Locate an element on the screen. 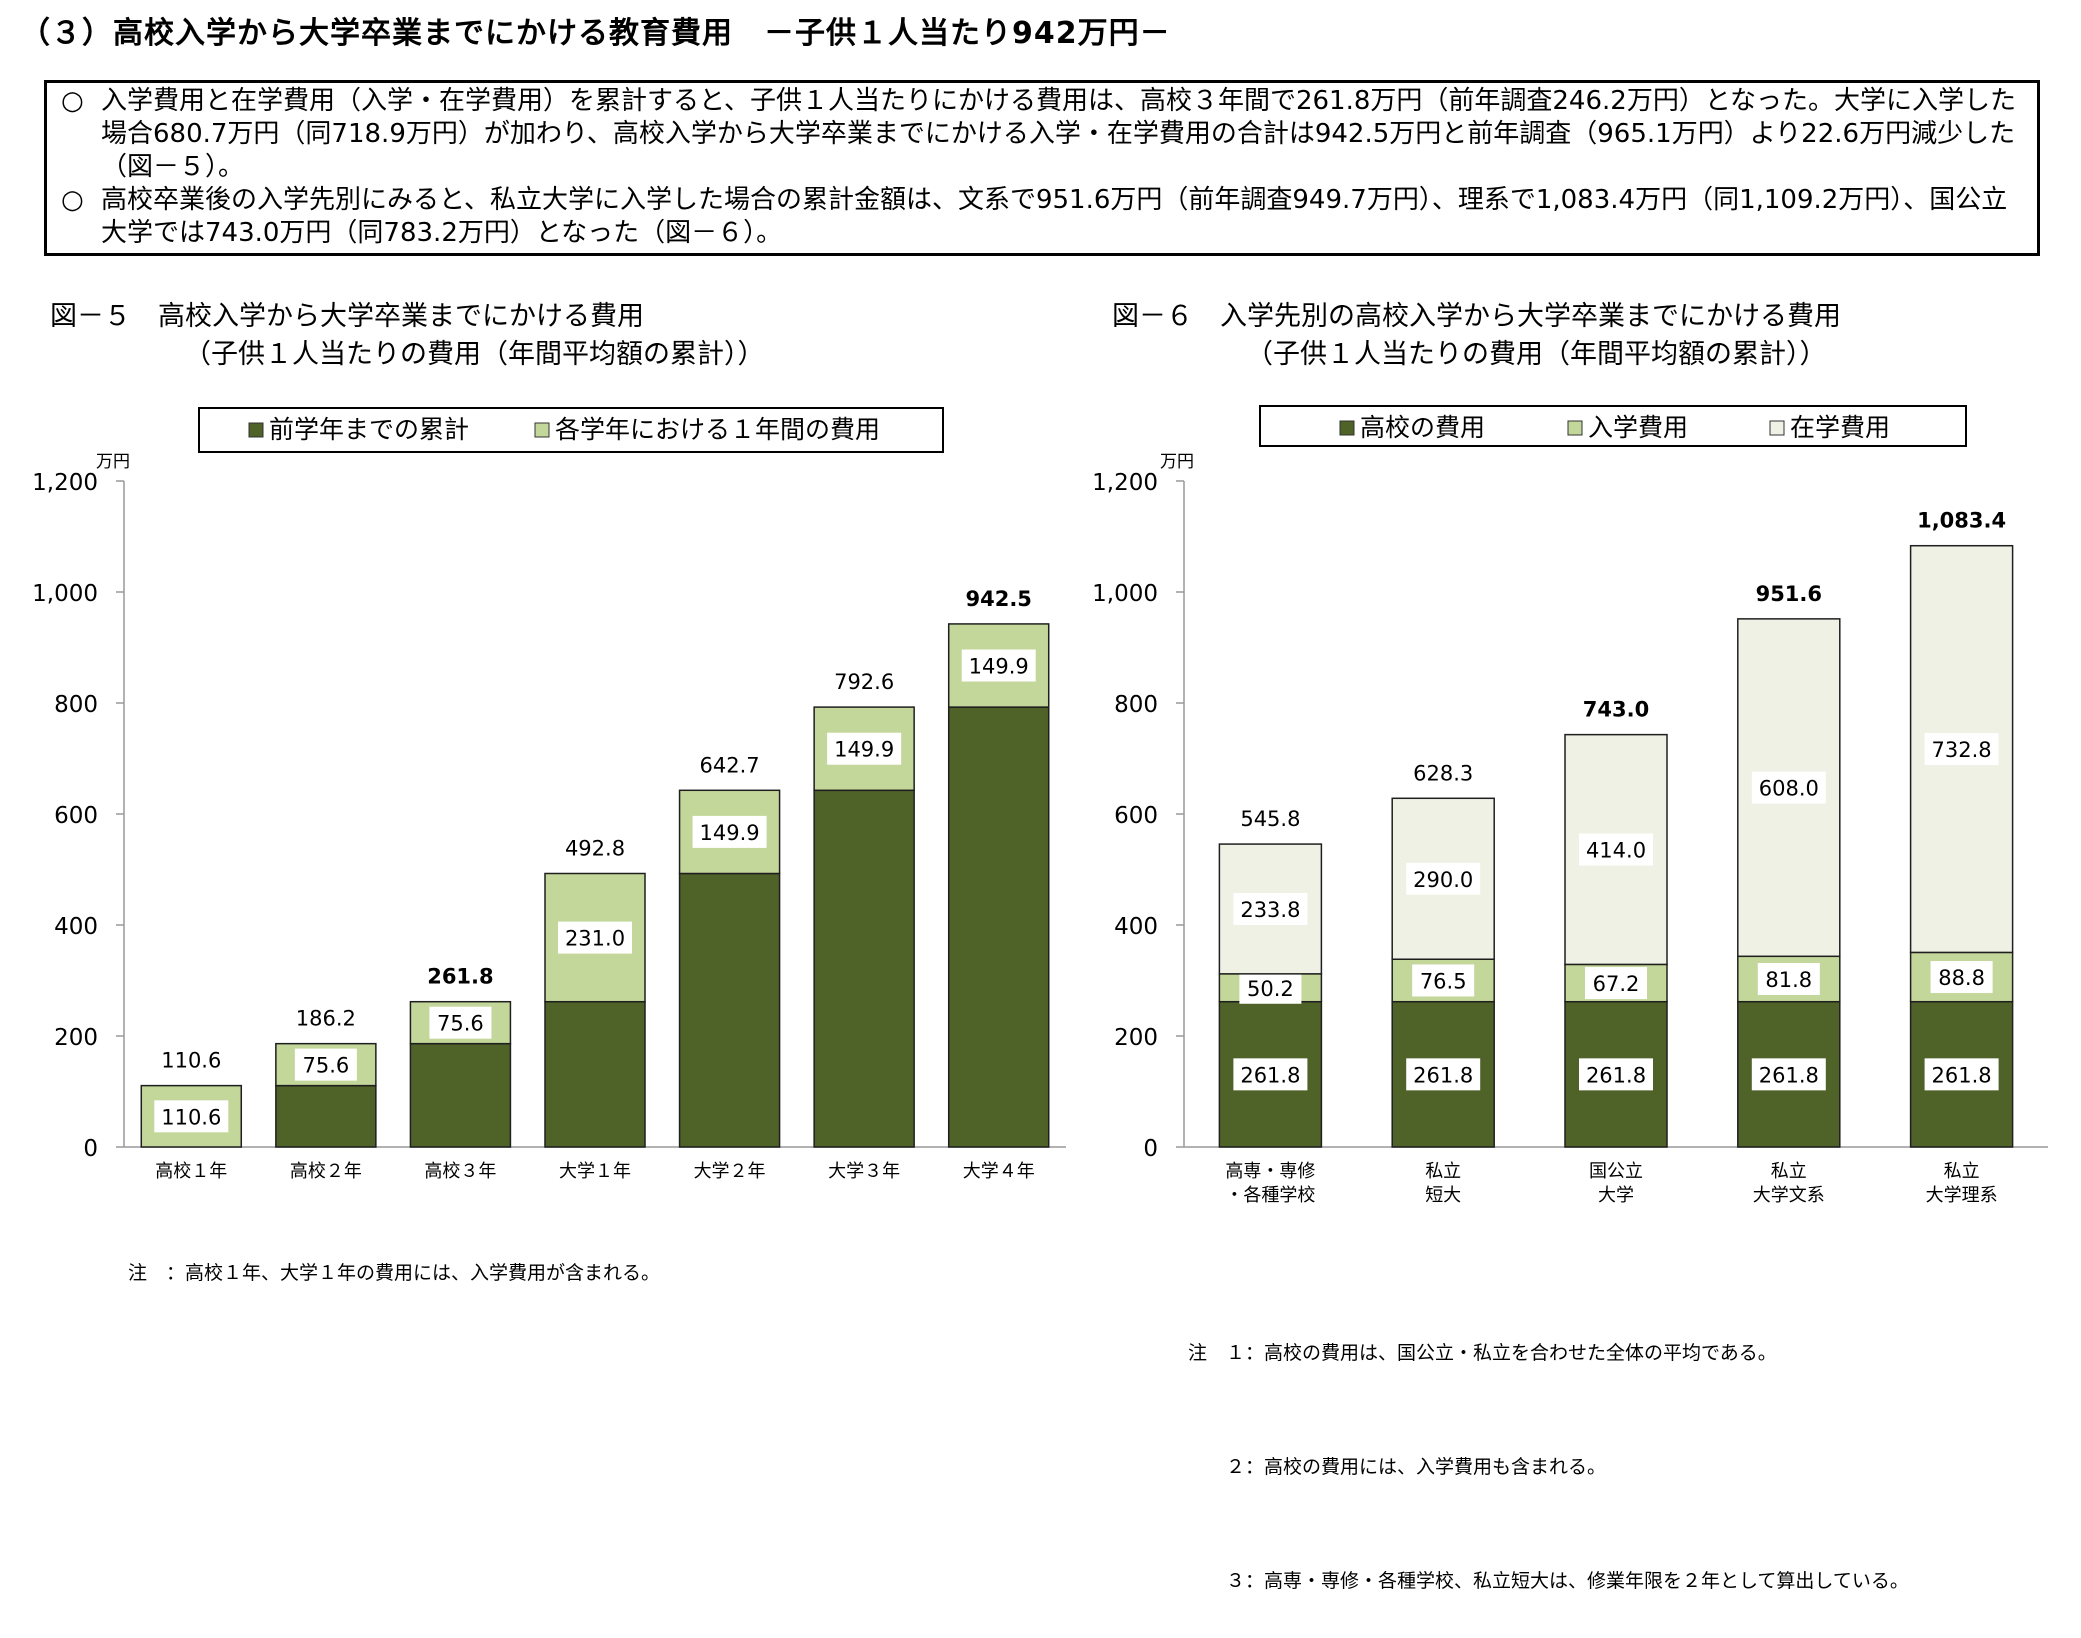 The image size is (2081, 1638). legend-label: 入学費用 is located at coordinates (1638, 427).